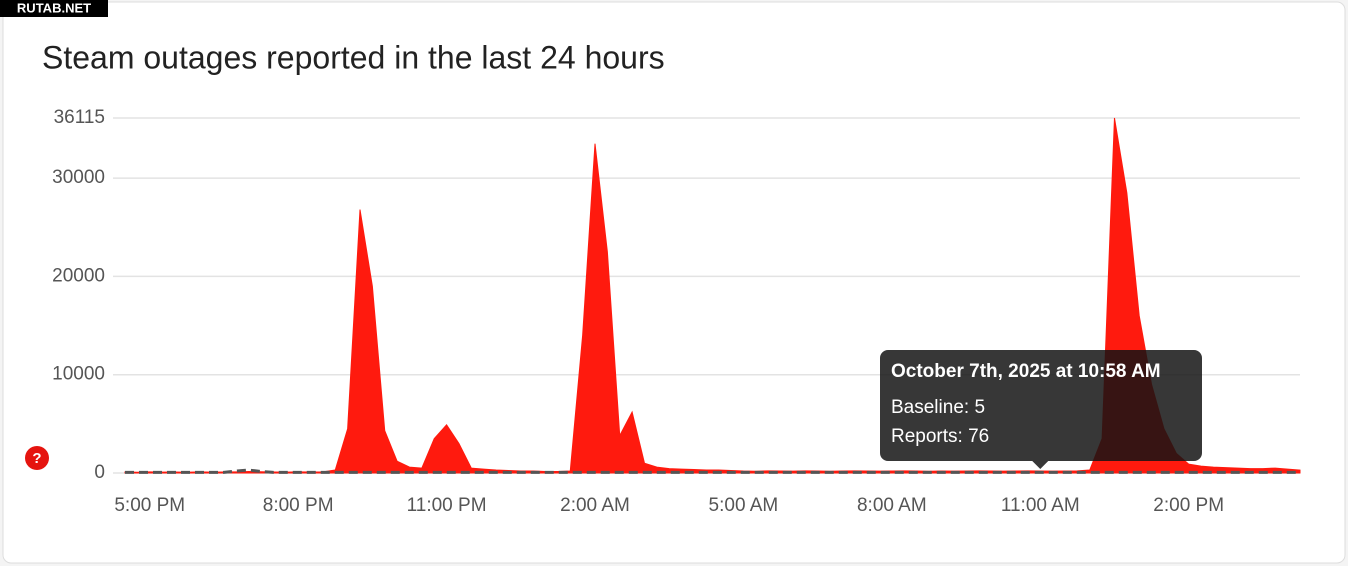 Image resolution: width=1348 pixels, height=566 pixels. I want to click on watermark-box, so click(54, 8).